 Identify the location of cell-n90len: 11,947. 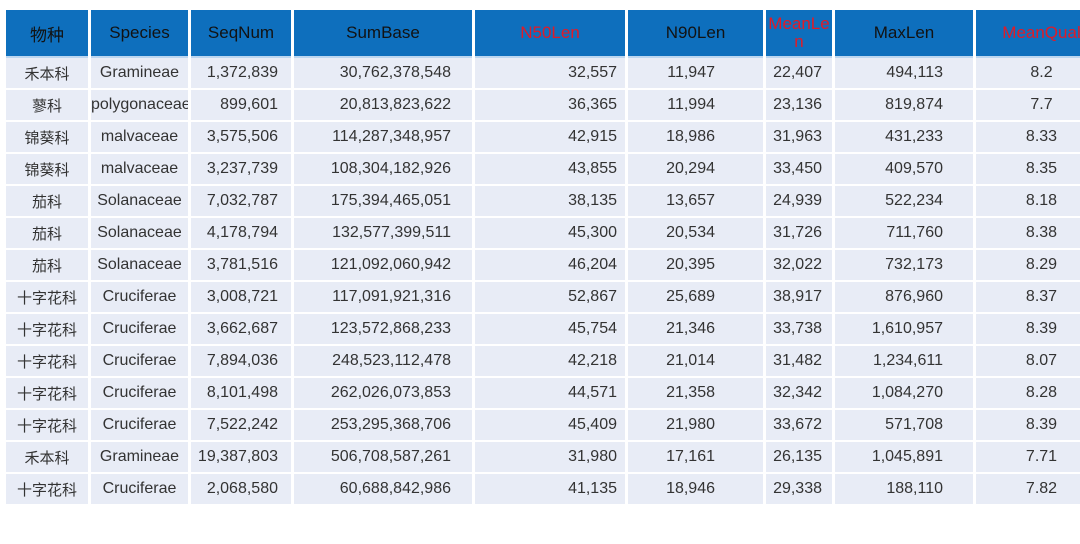
(695, 73).